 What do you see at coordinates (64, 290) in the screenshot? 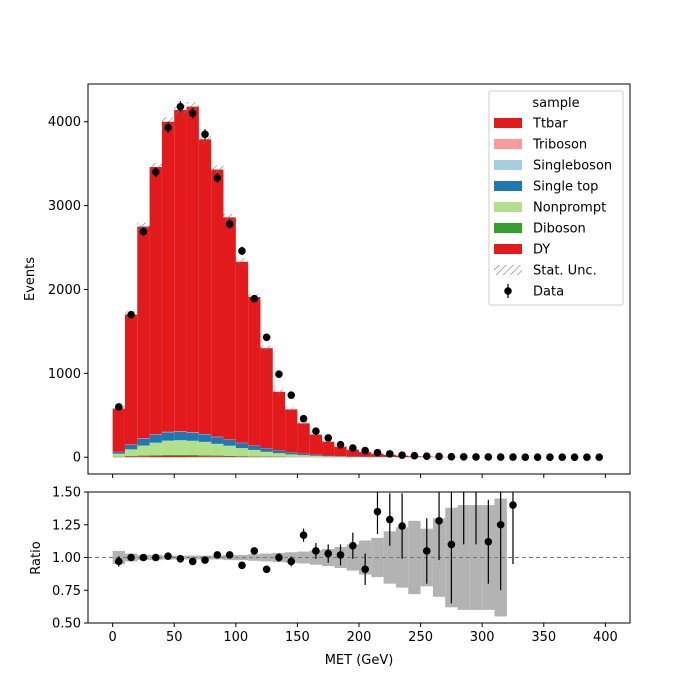
I see `y-tick-label: 2000` at bounding box center [64, 290].